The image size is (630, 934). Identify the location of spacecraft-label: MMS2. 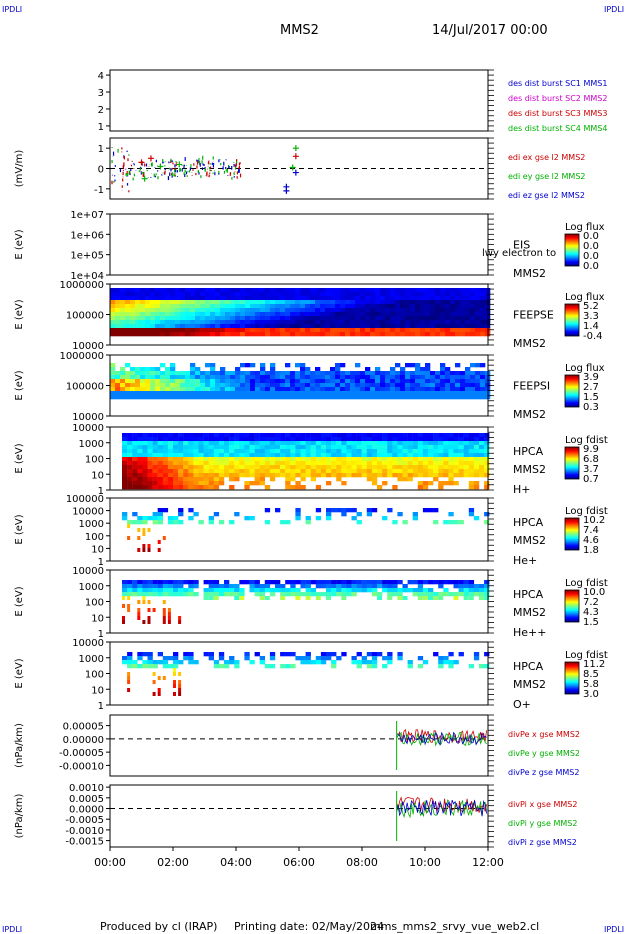
(529, 540).